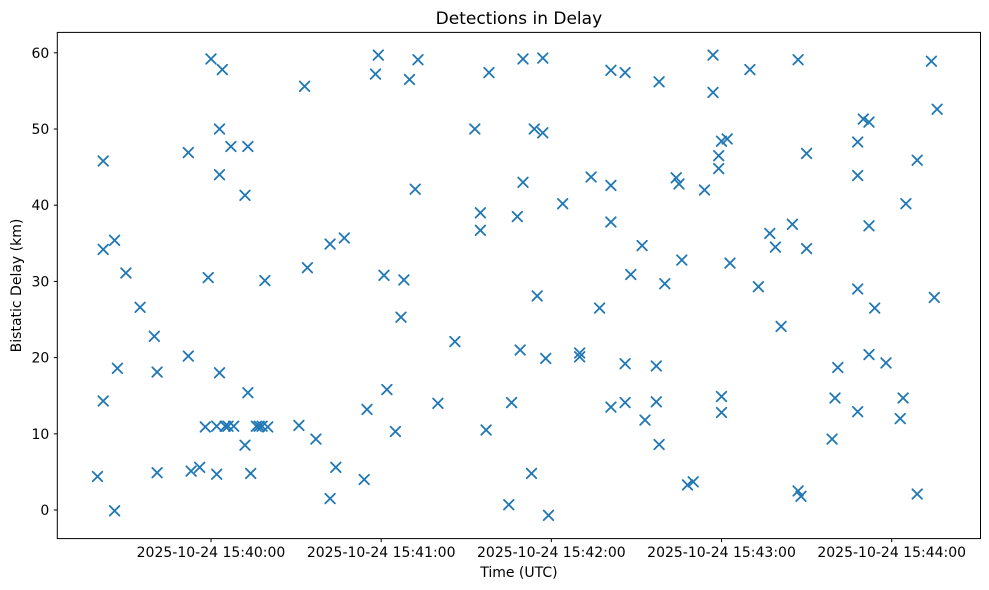  Describe the element at coordinates (891, 553) in the screenshot. I see `x-tick-label: 2025-10-24 15:44:00` at that location.